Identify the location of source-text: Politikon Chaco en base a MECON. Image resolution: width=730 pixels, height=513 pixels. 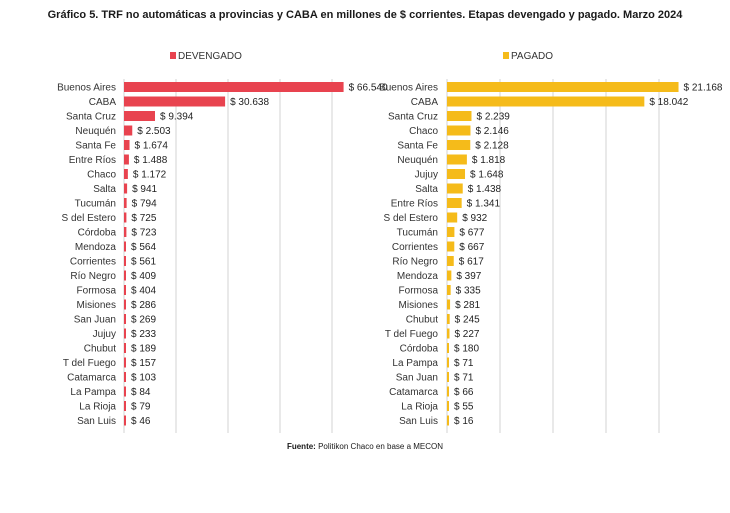
(381, 446).